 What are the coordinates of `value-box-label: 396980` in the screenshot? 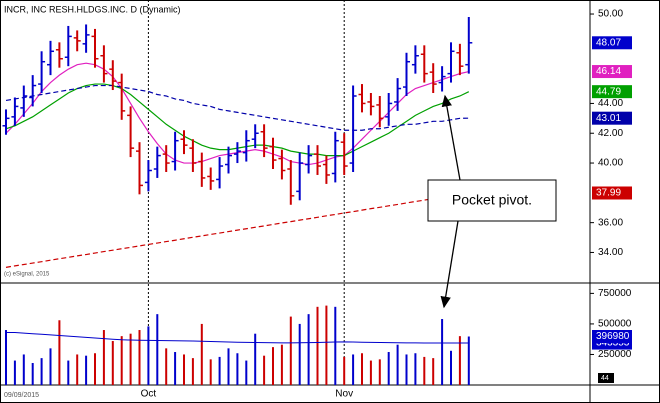 It's located at (613, 336).